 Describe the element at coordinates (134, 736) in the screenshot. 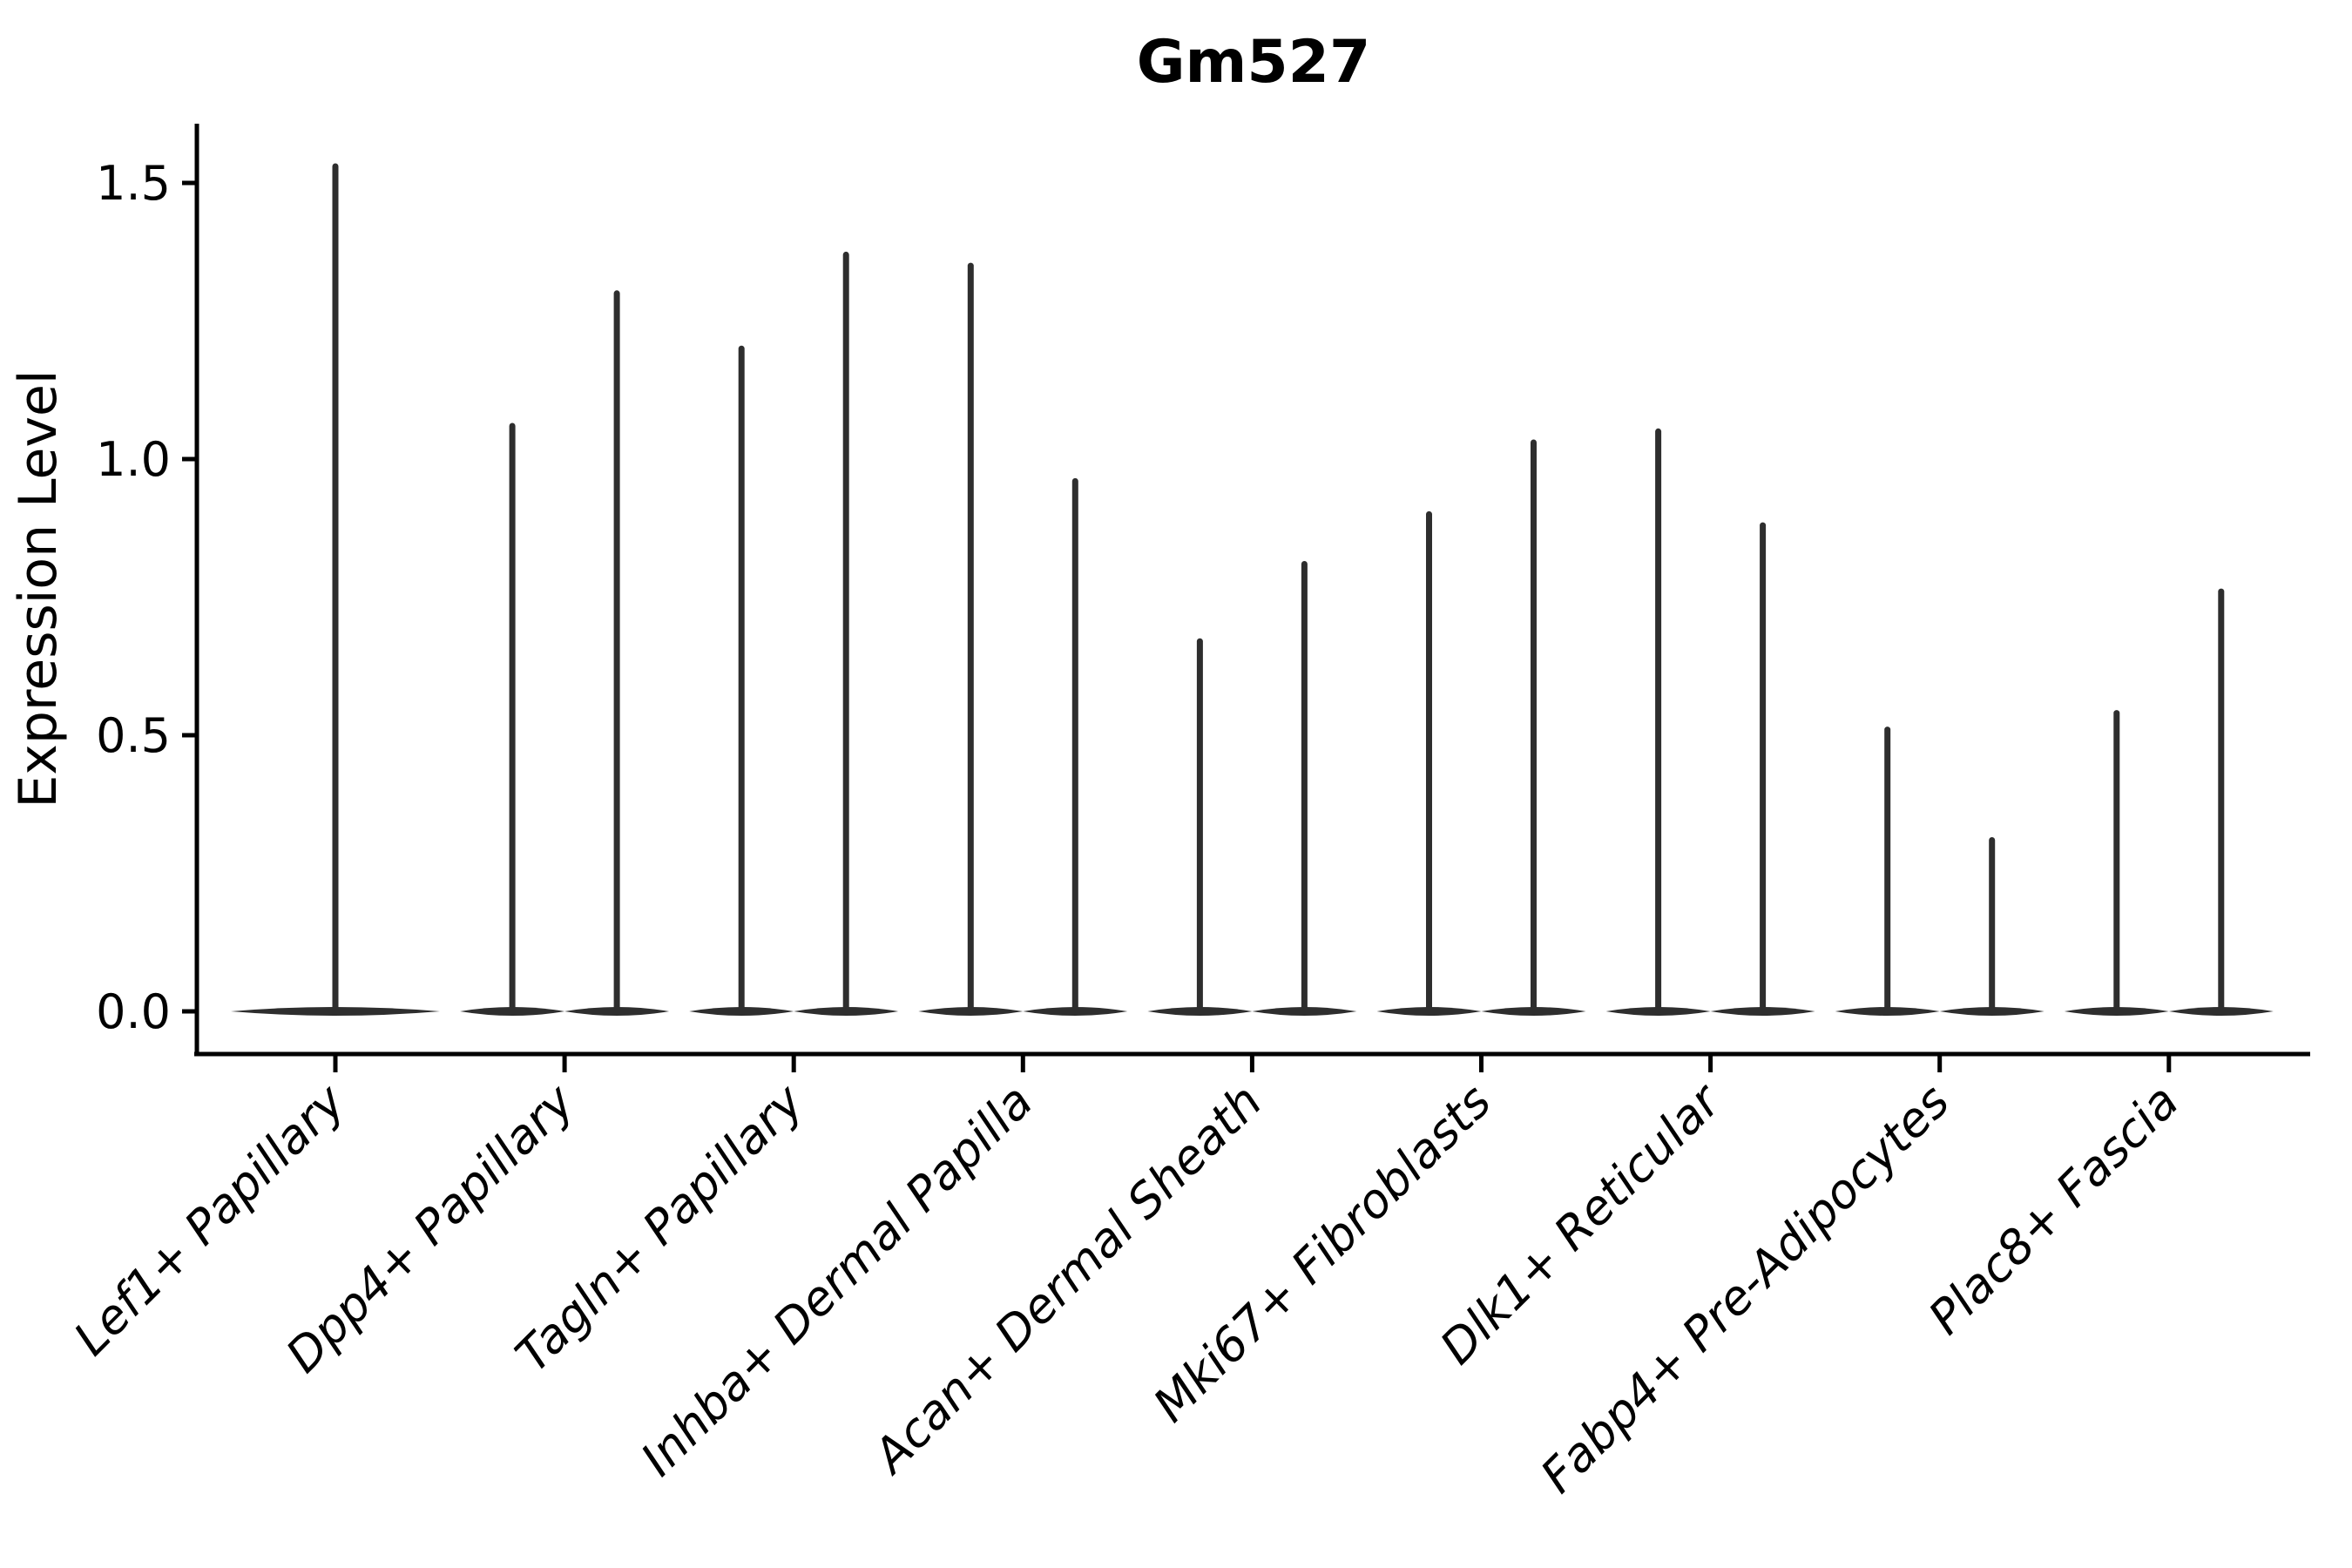

I see `y-tick-label: 0.5` at that location.